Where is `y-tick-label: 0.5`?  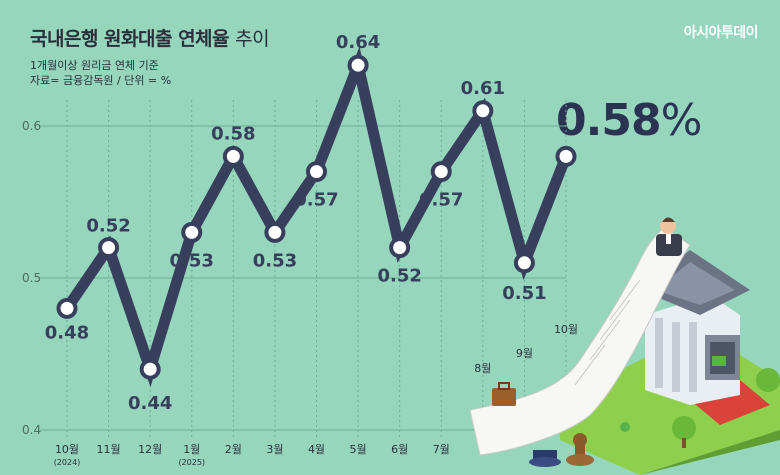
y-tick-label: 0.5 is located at coordinates (31, 278).